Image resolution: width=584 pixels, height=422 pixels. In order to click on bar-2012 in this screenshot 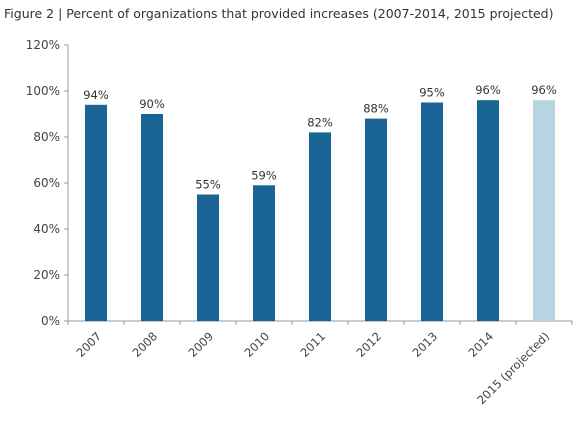, I will do `click(376, 219)`.